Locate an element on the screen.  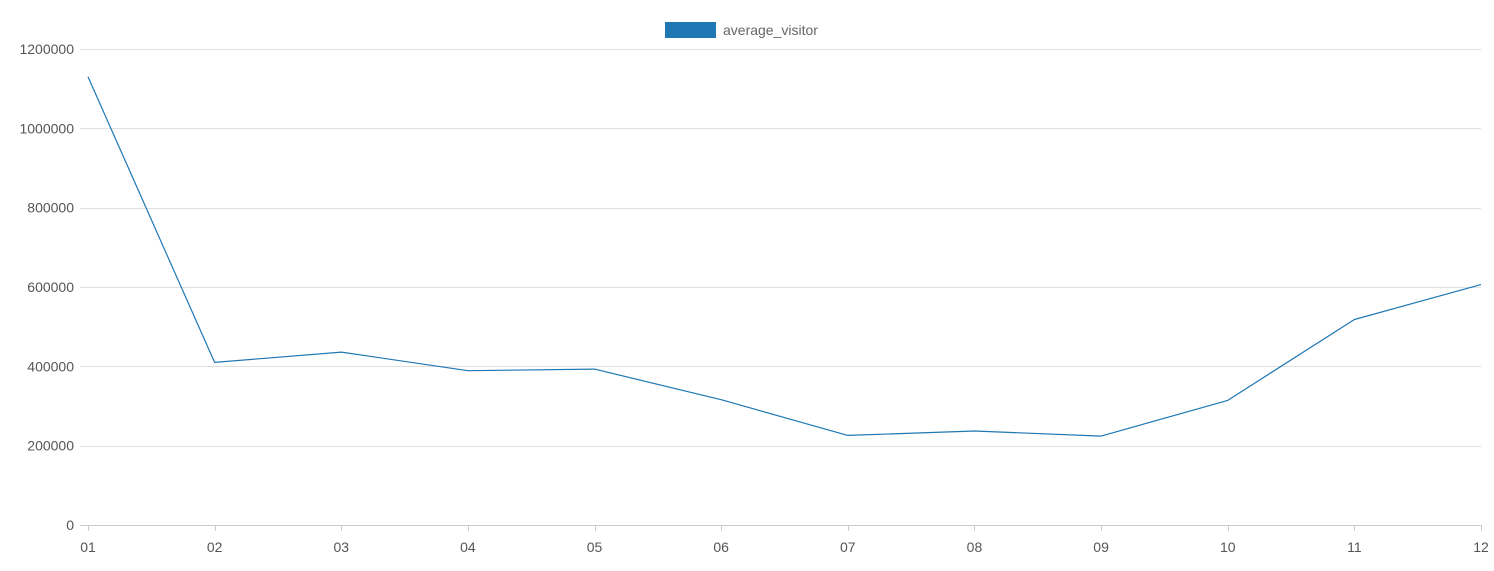
y-tick-label: 1200000 is located at coordinates (46, 49).